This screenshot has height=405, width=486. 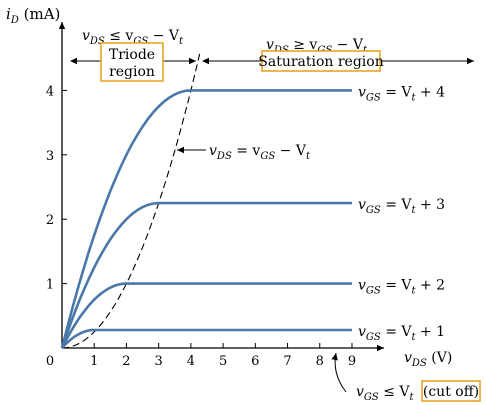 What do you see at coordinates (50, 220) in the screenshot?
I see `y-tick-label: 2` at bounding box center [50, 220].